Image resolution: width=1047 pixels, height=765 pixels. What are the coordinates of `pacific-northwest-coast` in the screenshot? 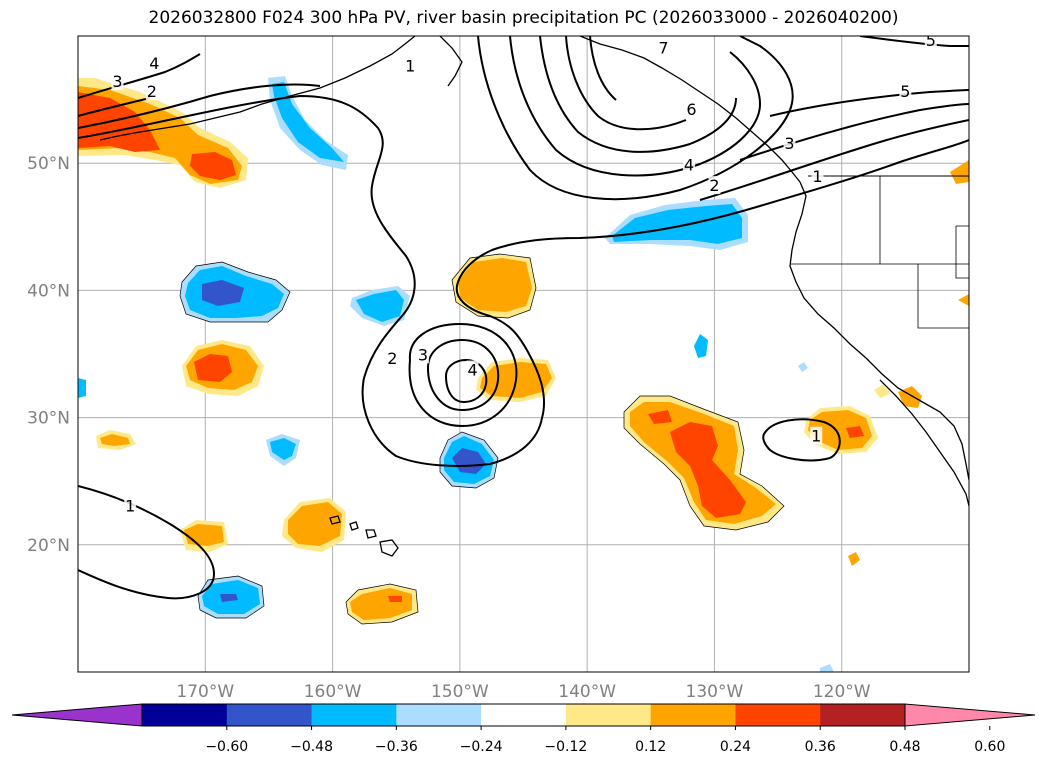 It's located at (879, 331).